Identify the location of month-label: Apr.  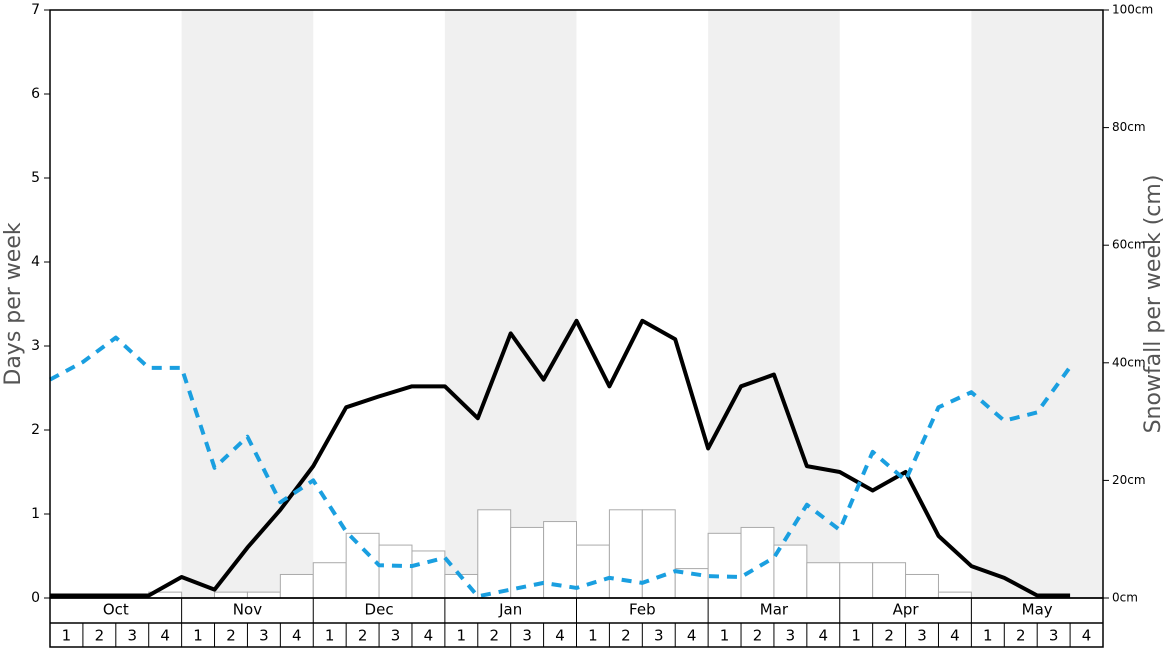
(906, 610).